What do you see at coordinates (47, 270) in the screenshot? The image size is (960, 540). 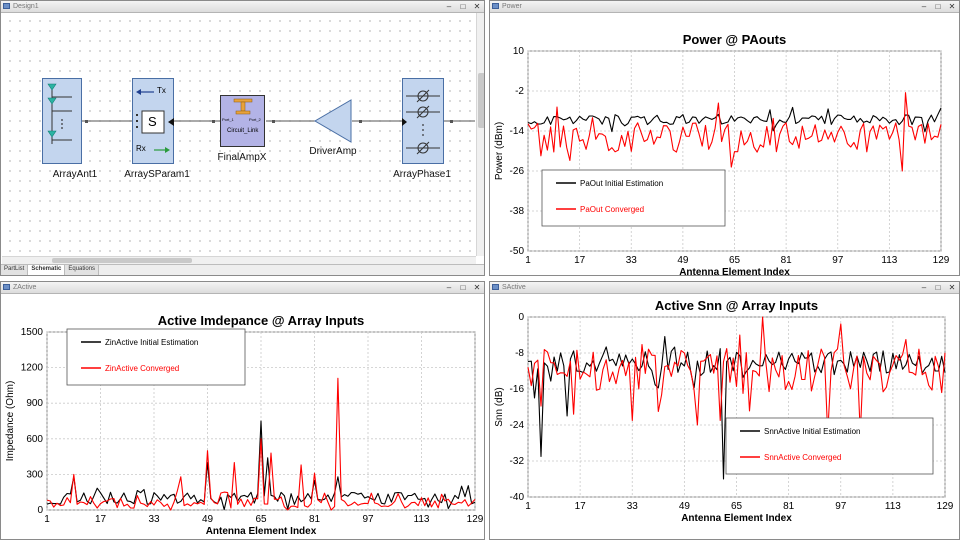 I see `tab-schematic: Schematic` at bounding box center [47, 270].